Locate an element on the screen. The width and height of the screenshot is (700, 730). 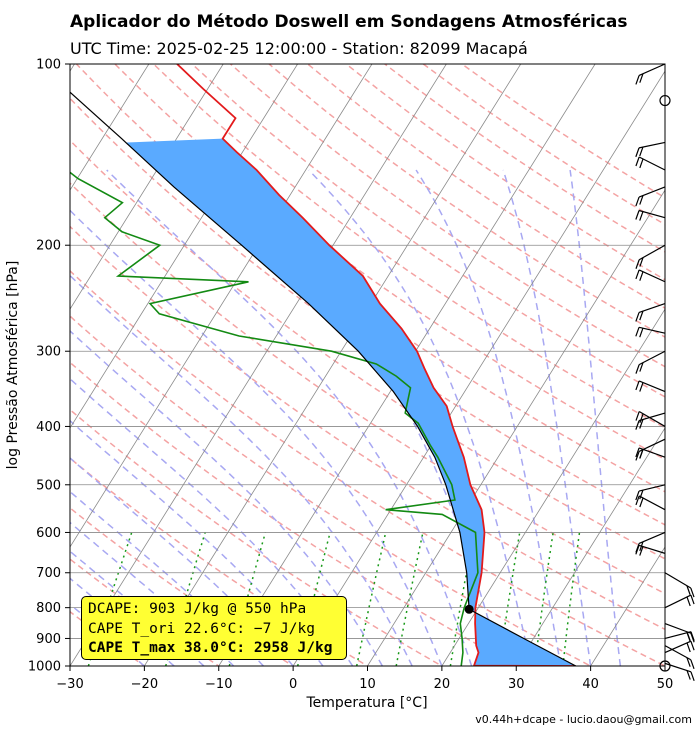
x-axis-ticks: −30 −20 −10 0 10 20 30 40 50 is located at coordinates (364, 679).